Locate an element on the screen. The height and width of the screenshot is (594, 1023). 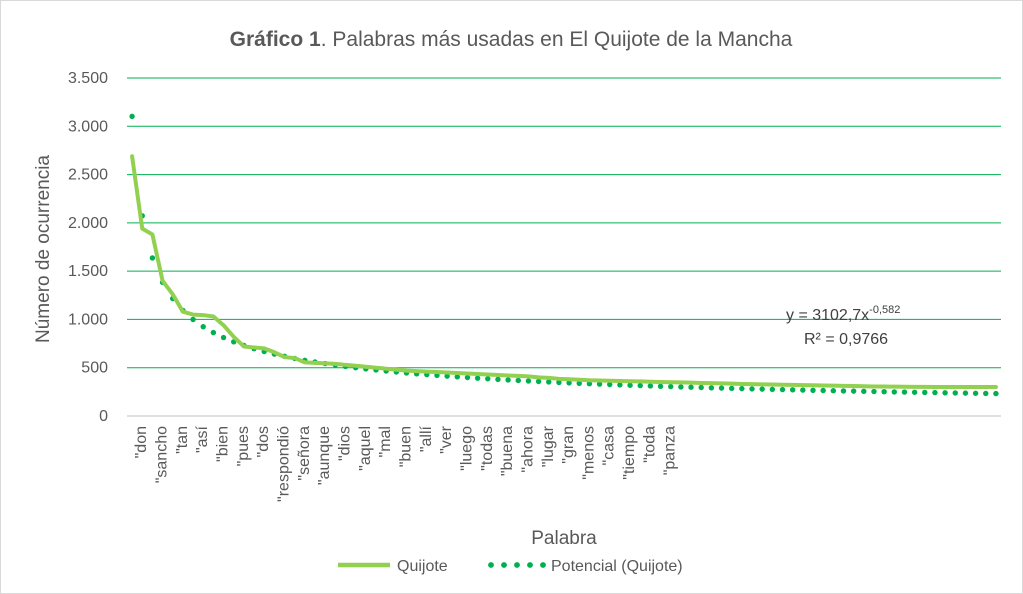
y-tick-label: 1.000 is located at coordinates (88, 319).